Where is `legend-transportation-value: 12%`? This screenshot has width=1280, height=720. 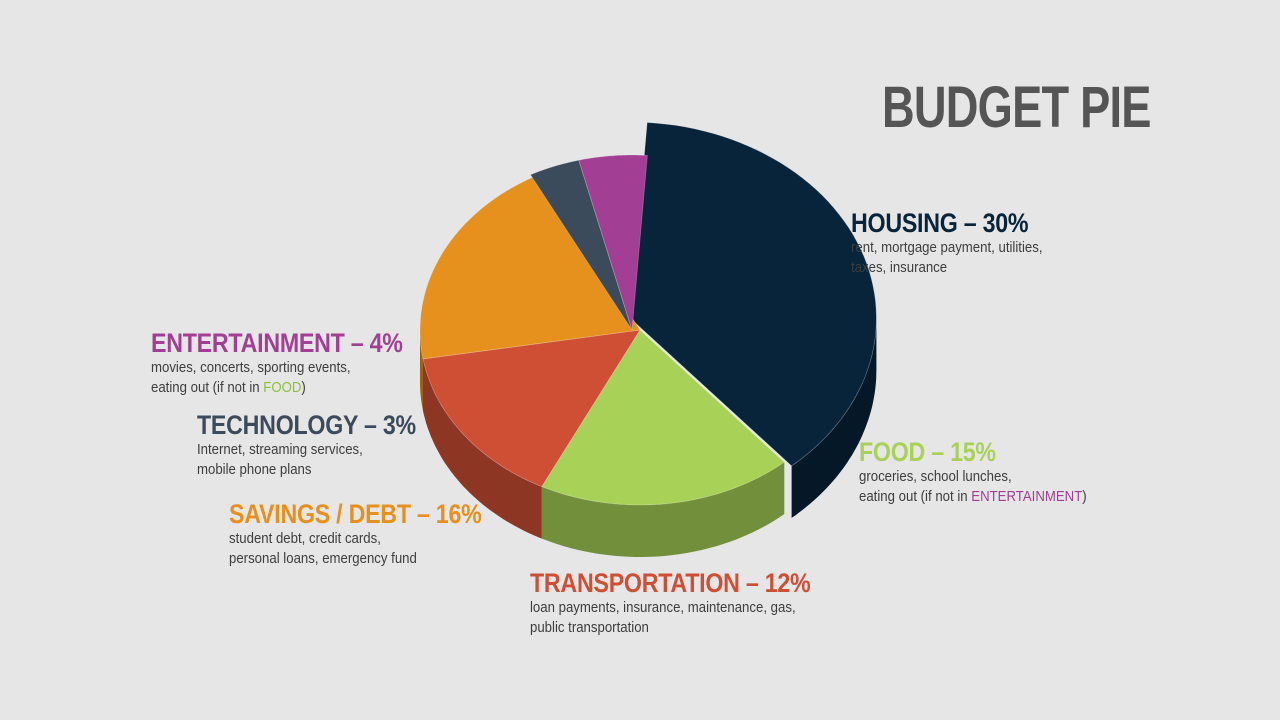
legend-transportation-value: 12% is located at coordinates (787, 583).